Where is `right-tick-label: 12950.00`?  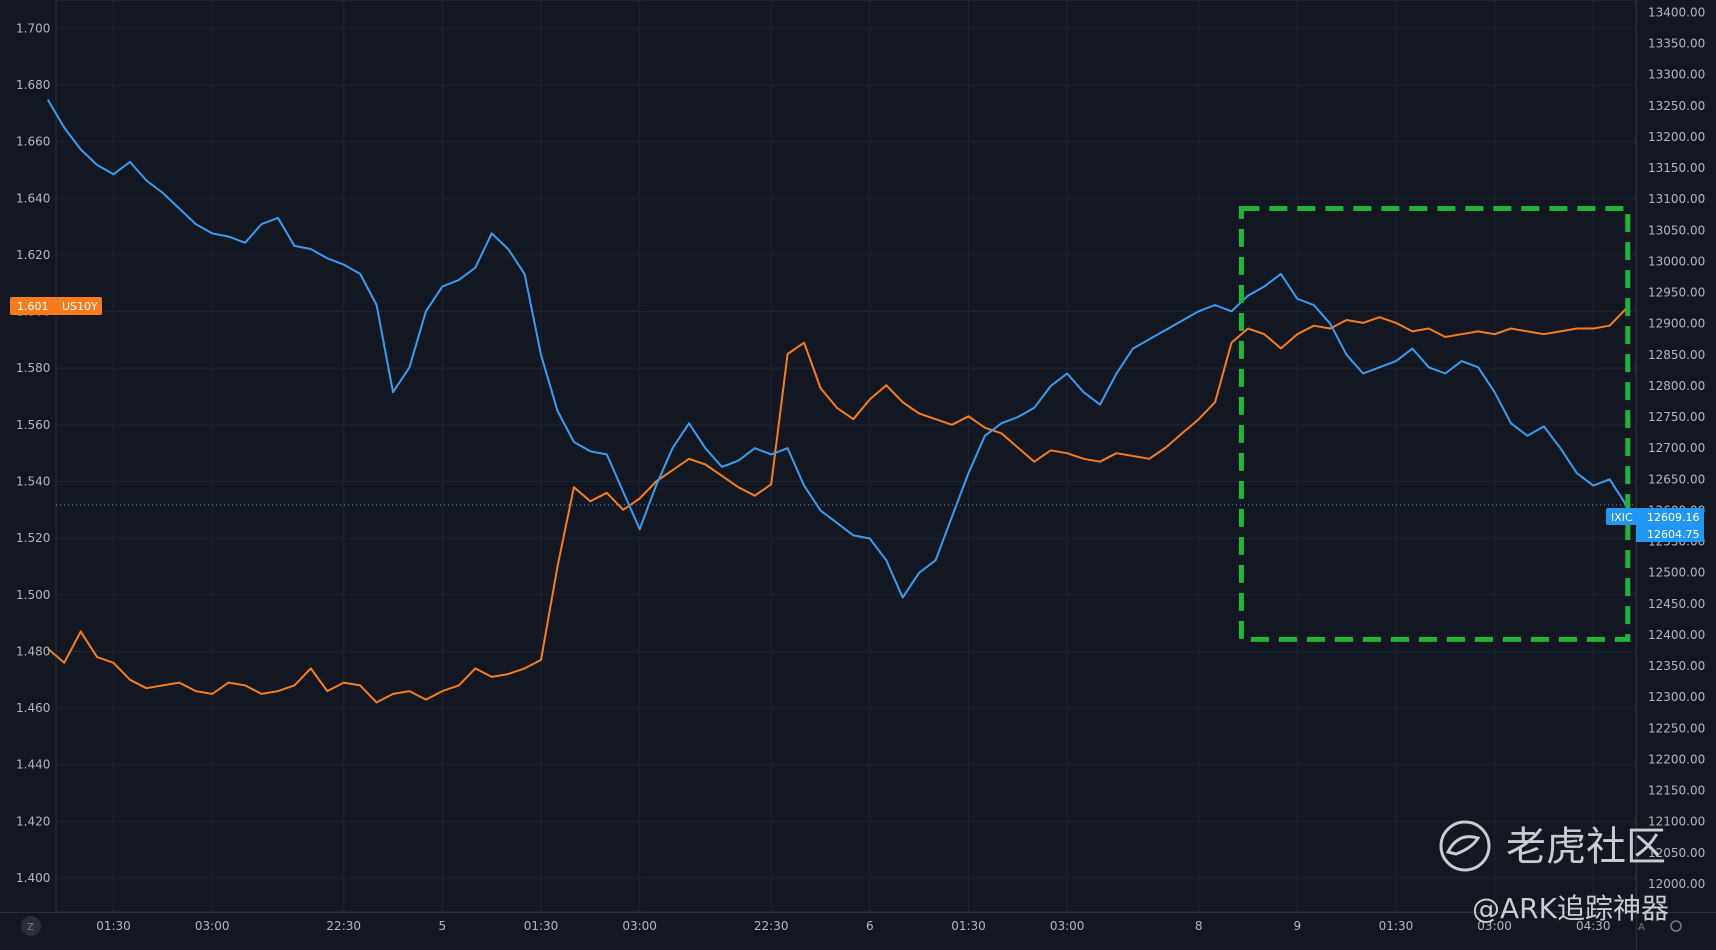
right-tick-label: 12950.00 is located at coordinates (1676, 293).